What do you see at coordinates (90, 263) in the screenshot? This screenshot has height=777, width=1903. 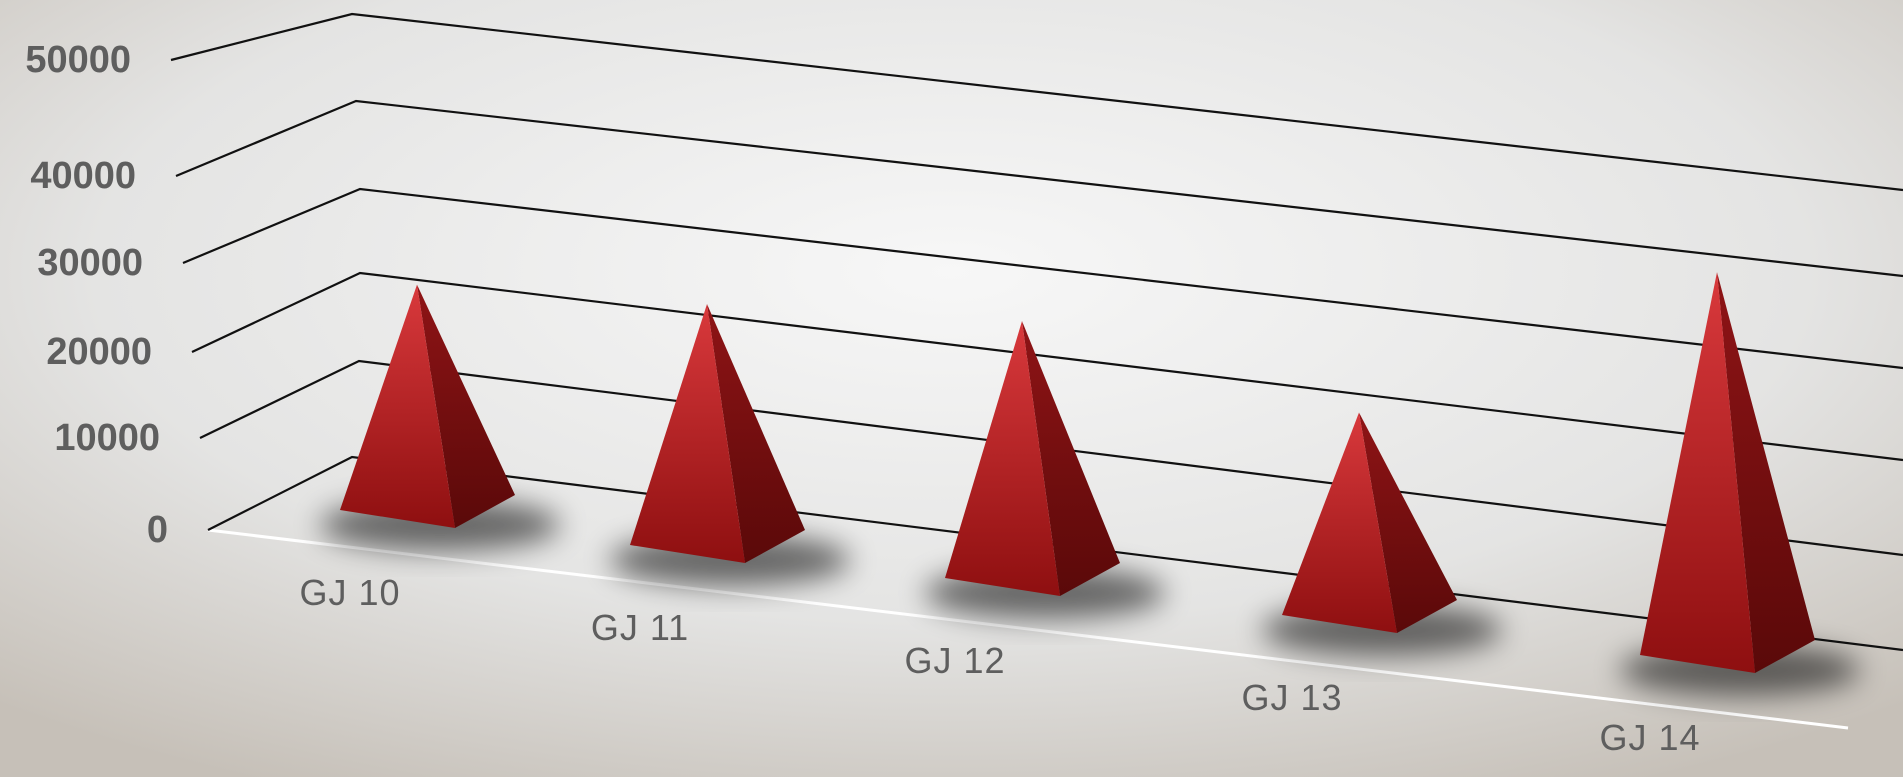 I see `y-tick-label: 30000` at bounding box center [90, 263].